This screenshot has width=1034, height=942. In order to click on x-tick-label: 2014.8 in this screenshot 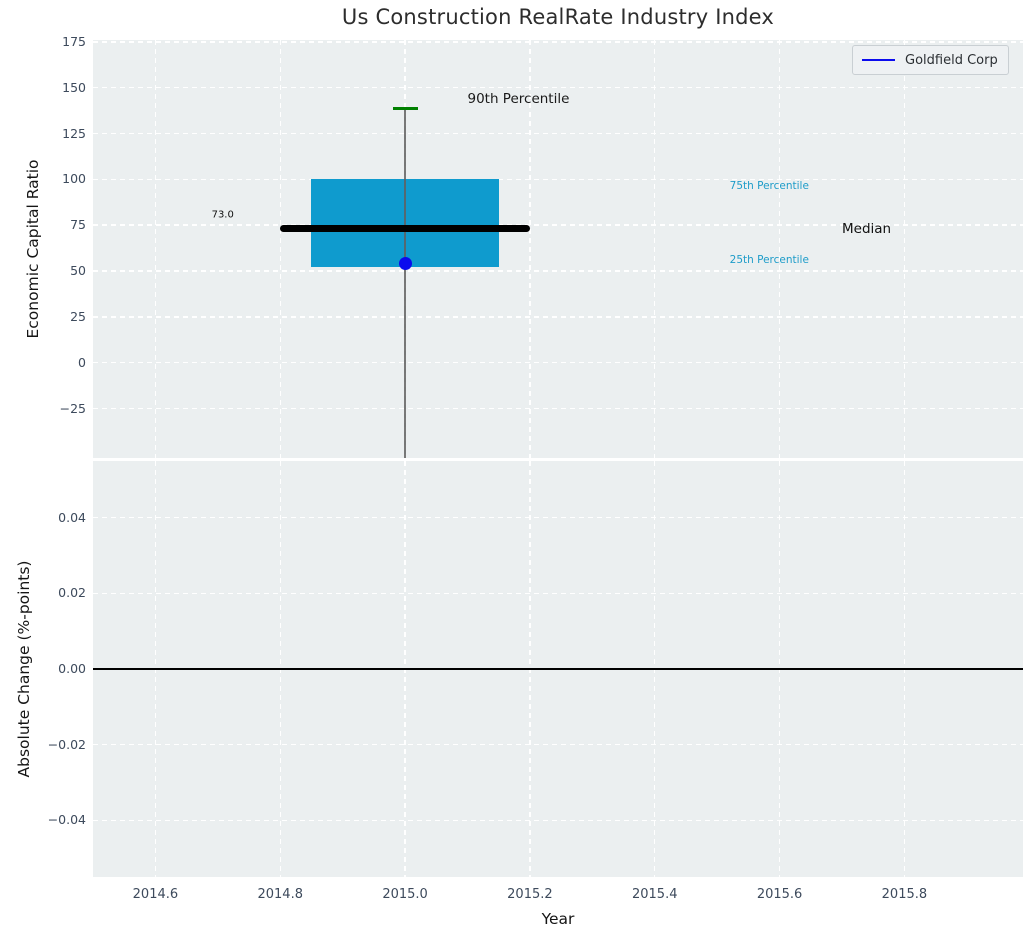, I will do `click(280, 894)`.